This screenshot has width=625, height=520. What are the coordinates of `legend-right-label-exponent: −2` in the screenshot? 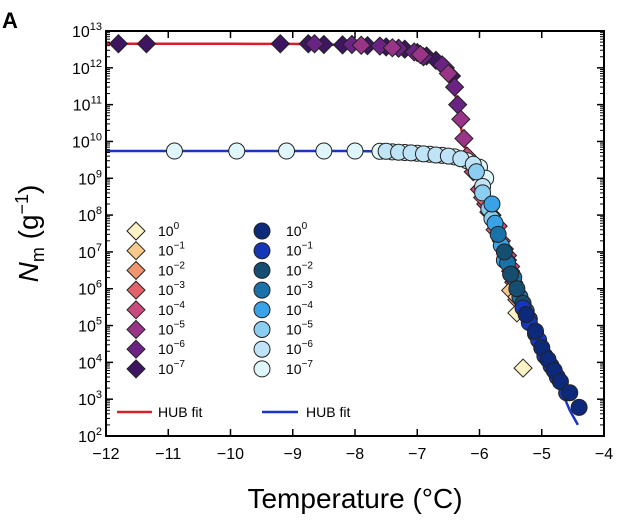 It's located at (308, 265).